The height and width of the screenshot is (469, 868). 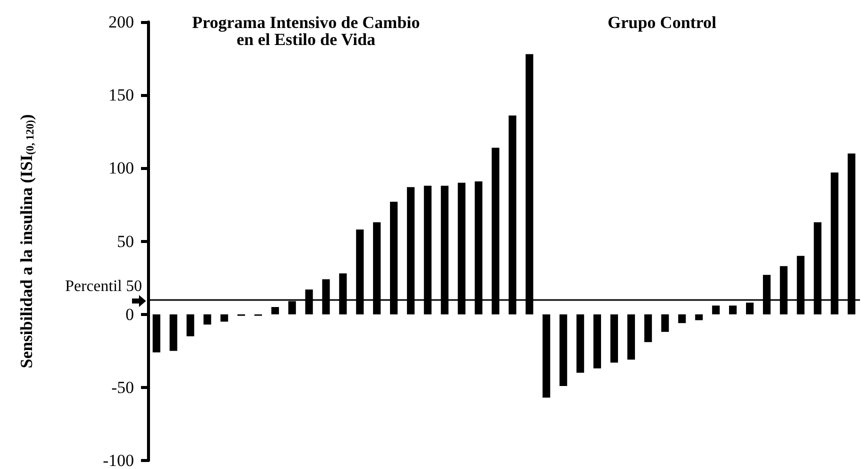 What do you see at coordinates (130, 314) in the screenshot?
I see `y-tick-label: 0` at bounding box center [130, 314].